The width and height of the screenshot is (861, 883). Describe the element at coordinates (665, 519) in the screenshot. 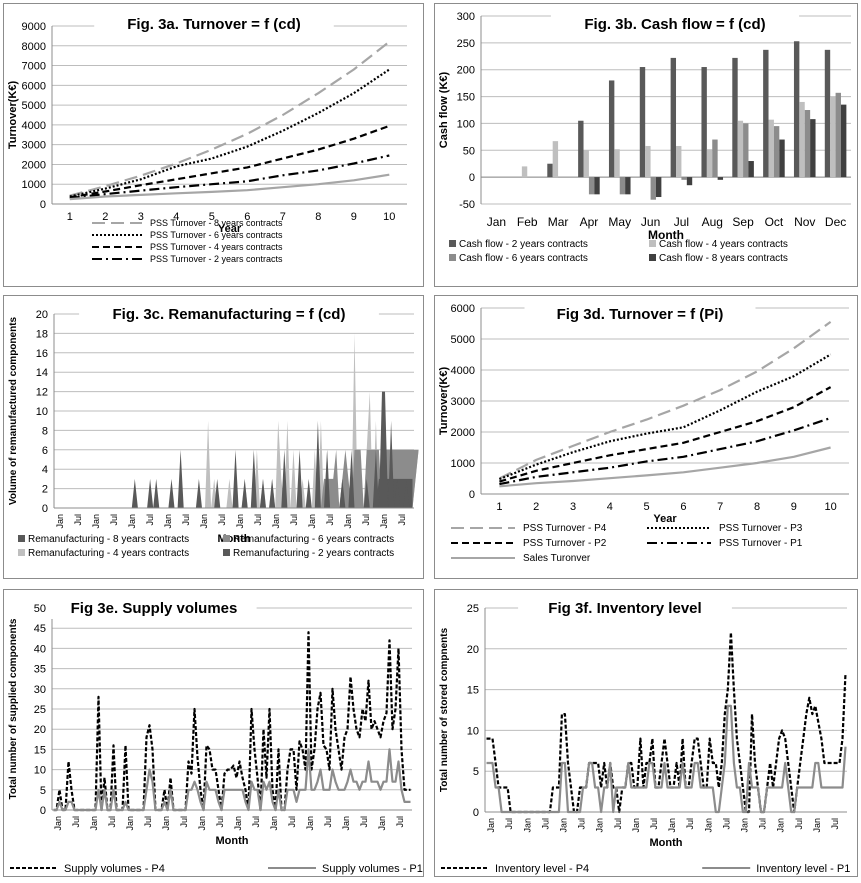

I see `x-axis-title: Year` at that location.